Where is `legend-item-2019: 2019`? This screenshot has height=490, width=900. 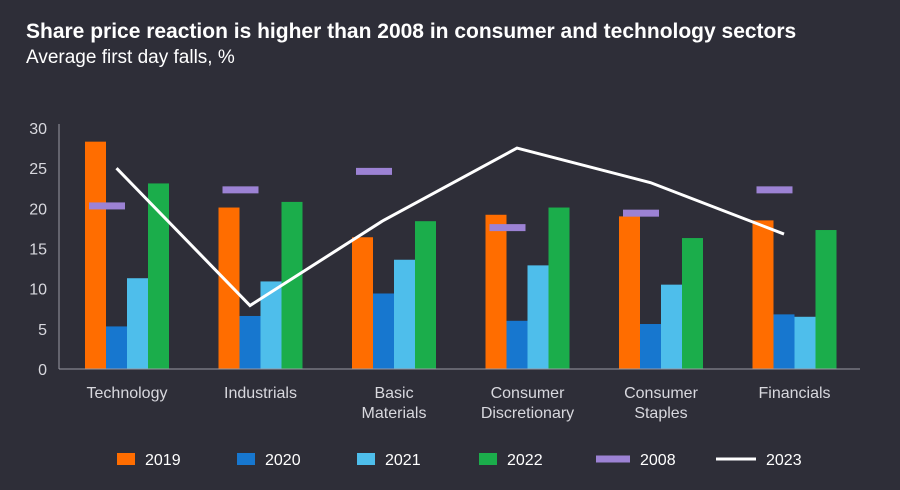
legend-item-2019: 2019 is located at coordinates (149, 460).